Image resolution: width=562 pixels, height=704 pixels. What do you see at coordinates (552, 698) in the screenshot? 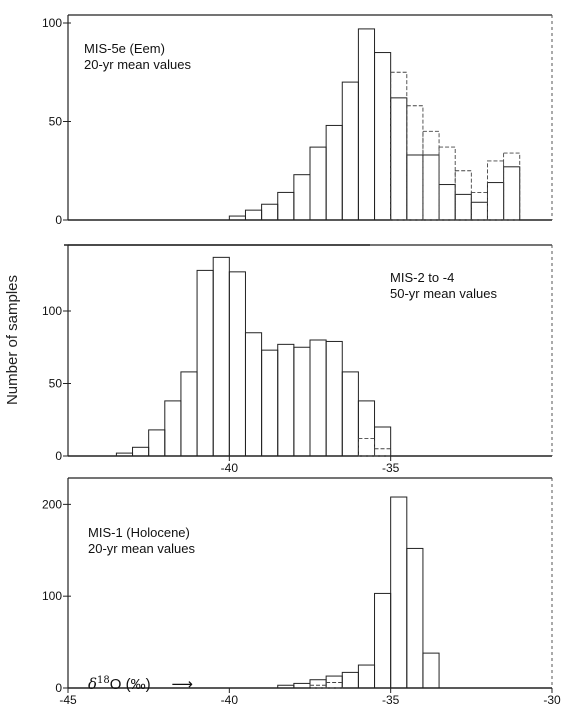
I see `x-tick-label: -30` at bounding box center [552, 698].